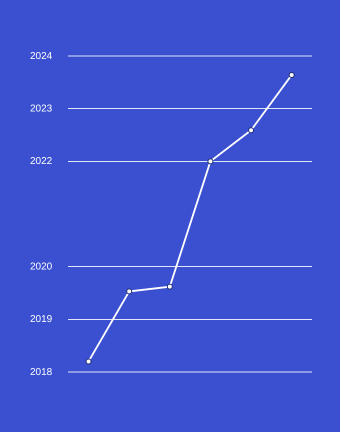 This screenshot has width=340, height=432. Describe the element at coordinates (41, 162) in the screenshot. I see `y-tick-label: 2022` at that location.